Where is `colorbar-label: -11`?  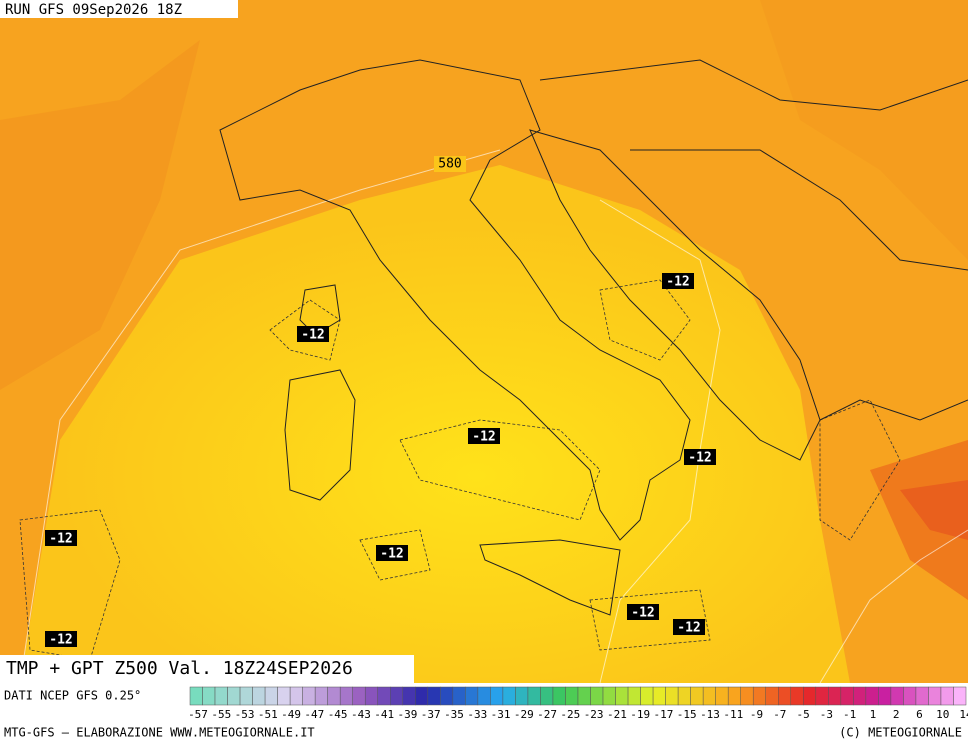
colorbar-label: -11 is located at coordinates (733, 714).